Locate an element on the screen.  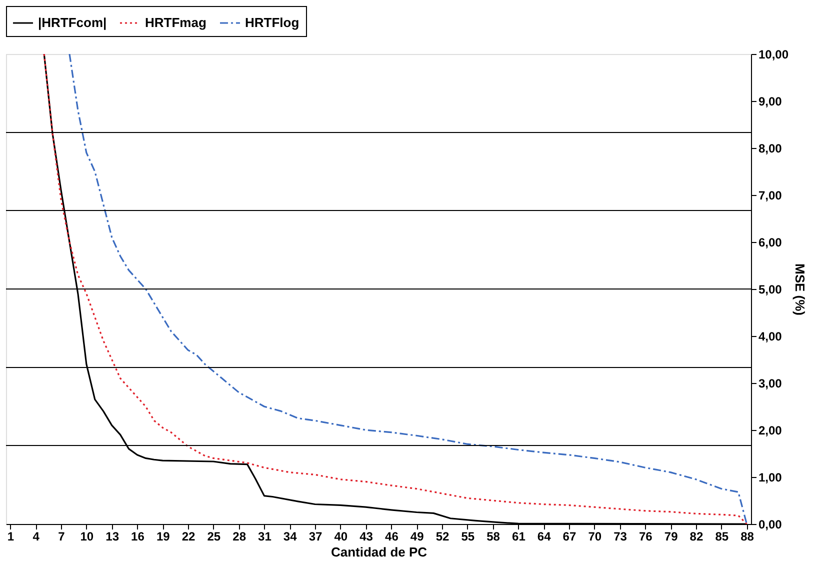
y-tick-label: 0,00 is located at coordinates (770, 525).